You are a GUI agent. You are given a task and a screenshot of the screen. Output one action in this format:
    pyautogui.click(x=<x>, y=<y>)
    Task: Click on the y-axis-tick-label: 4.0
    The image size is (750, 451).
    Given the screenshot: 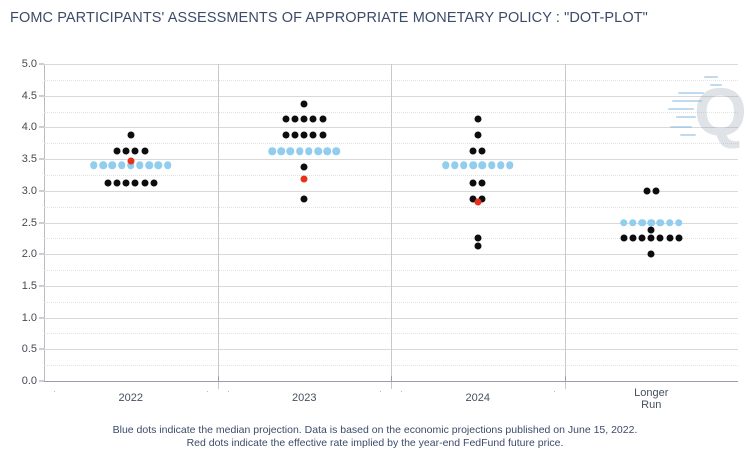 What is the action you would take?
    pyautogui.click(x=29, y=127)
    